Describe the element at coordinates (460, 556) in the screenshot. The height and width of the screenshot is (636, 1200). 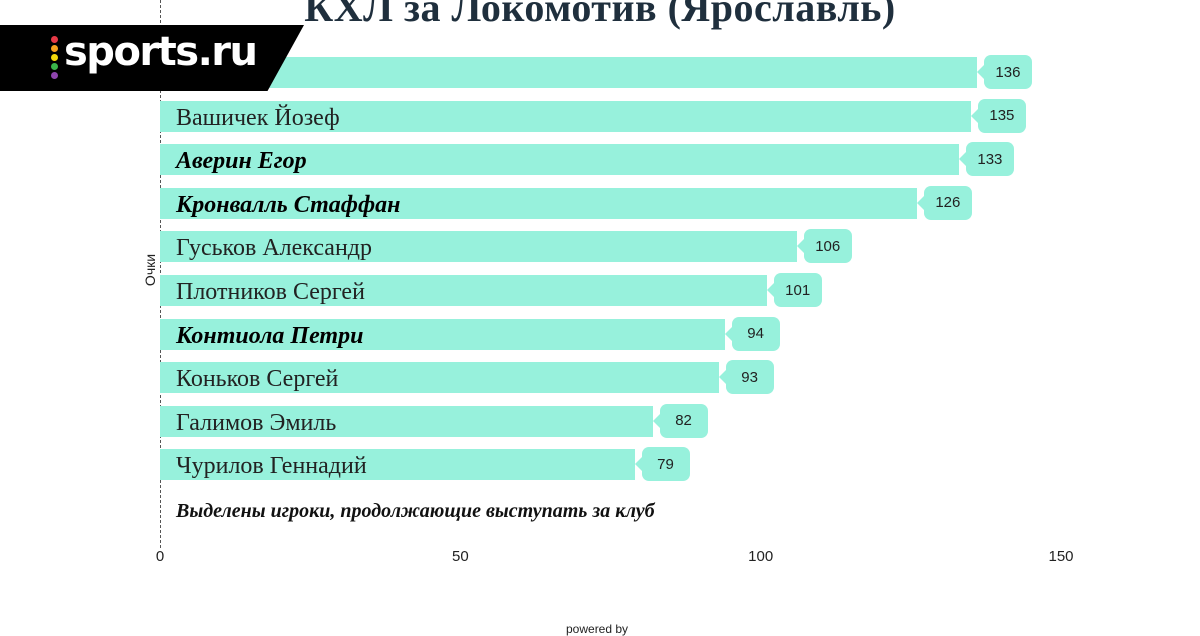
I see `x-tick-label: 50` at that location.